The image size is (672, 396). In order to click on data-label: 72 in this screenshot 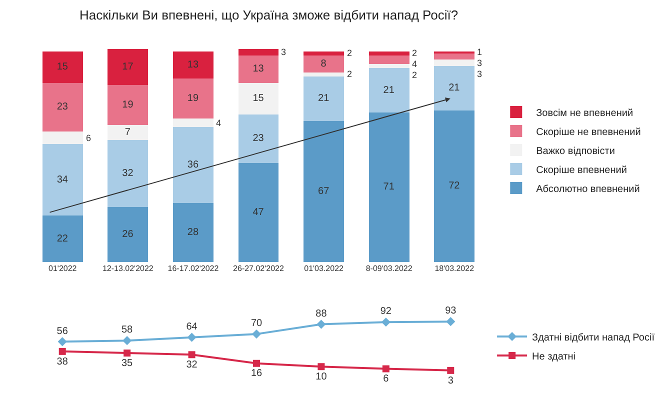, I will do `click(454, 186)`.